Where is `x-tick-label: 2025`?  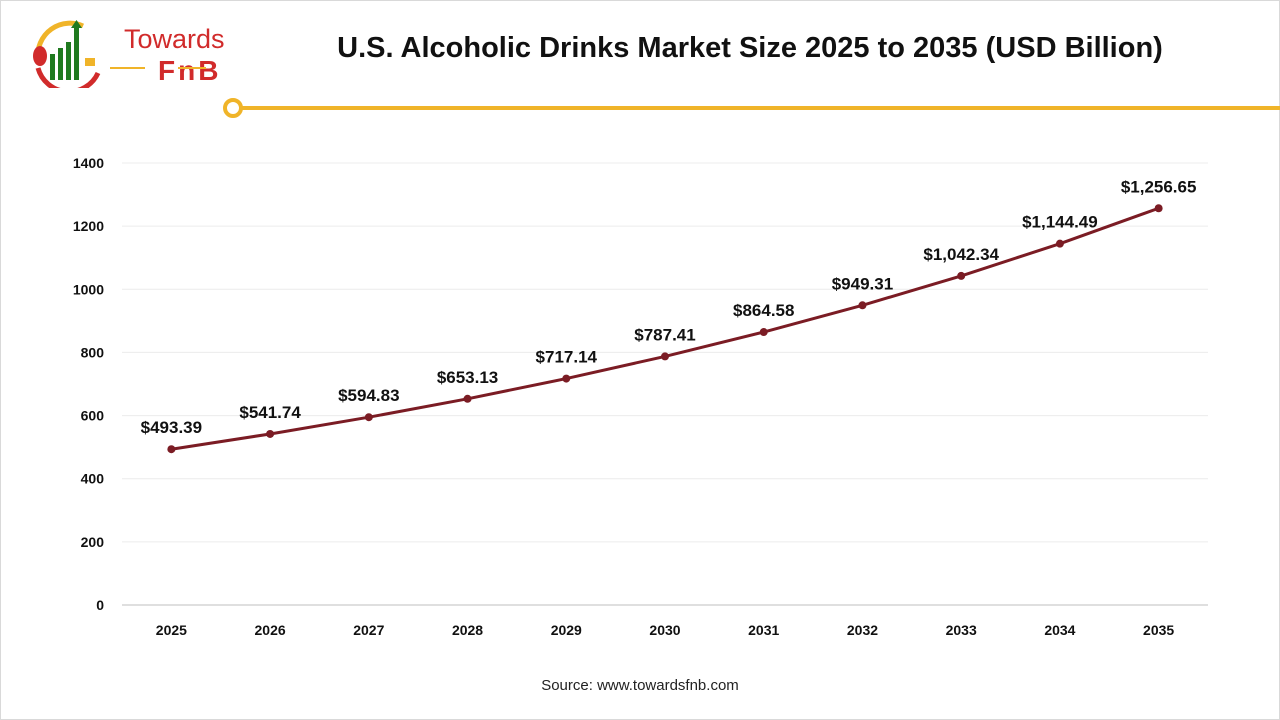
x-tick-label: 2025 is located at coordinates (171, 630).